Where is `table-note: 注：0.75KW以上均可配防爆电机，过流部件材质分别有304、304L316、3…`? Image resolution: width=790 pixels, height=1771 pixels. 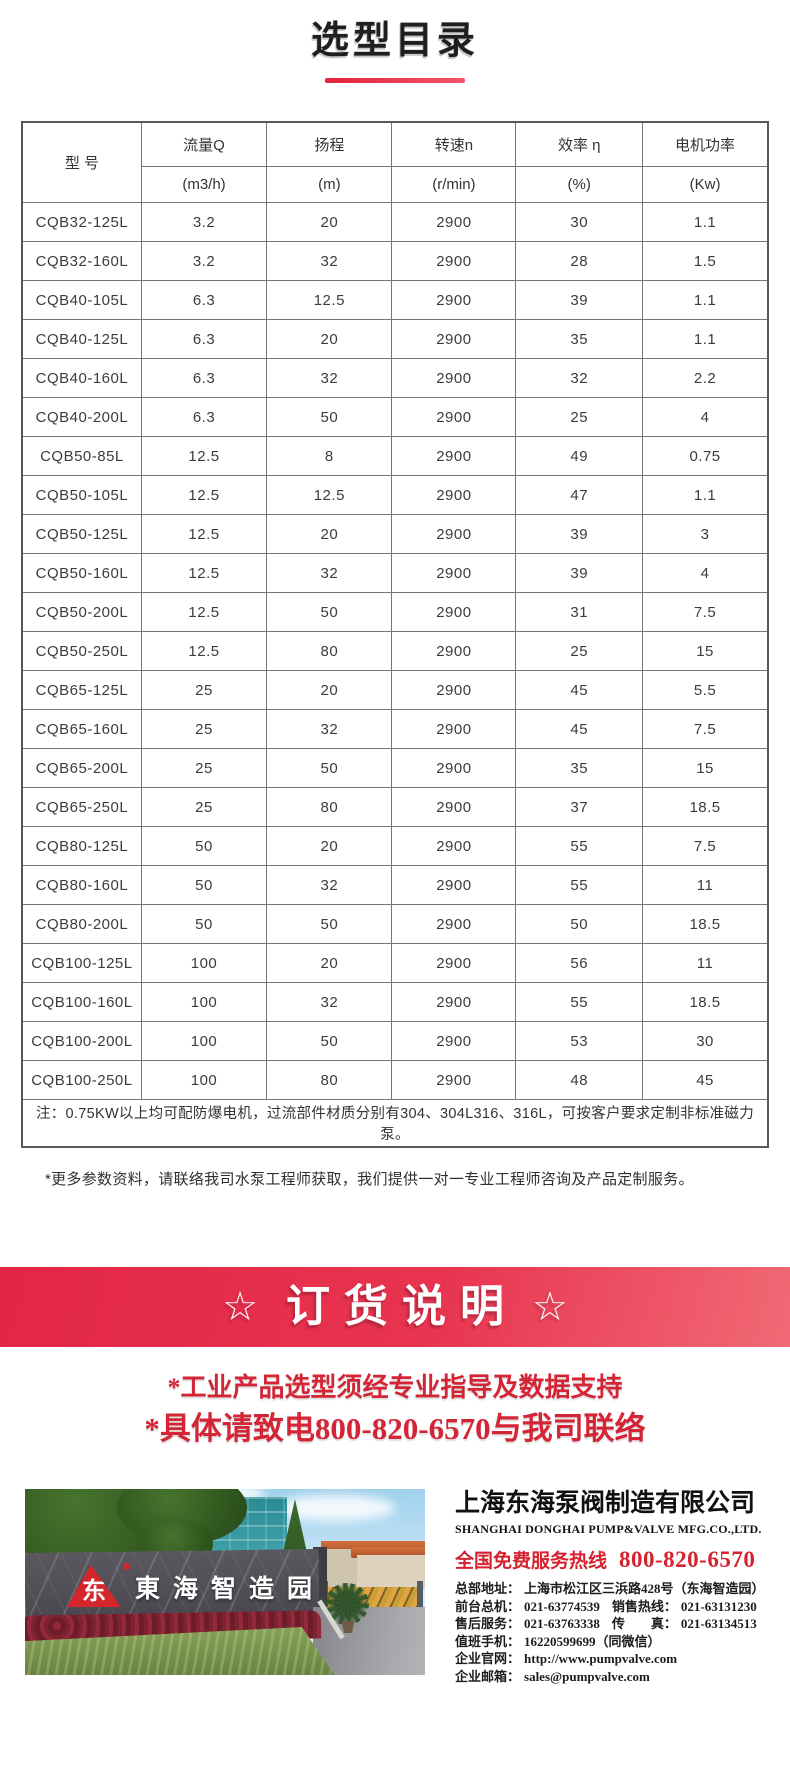
table-note: 注：0.75KW以上均可配防爆电机，过流部件材质分别有304、304L316、3… is located at coordinates (395, 1123).